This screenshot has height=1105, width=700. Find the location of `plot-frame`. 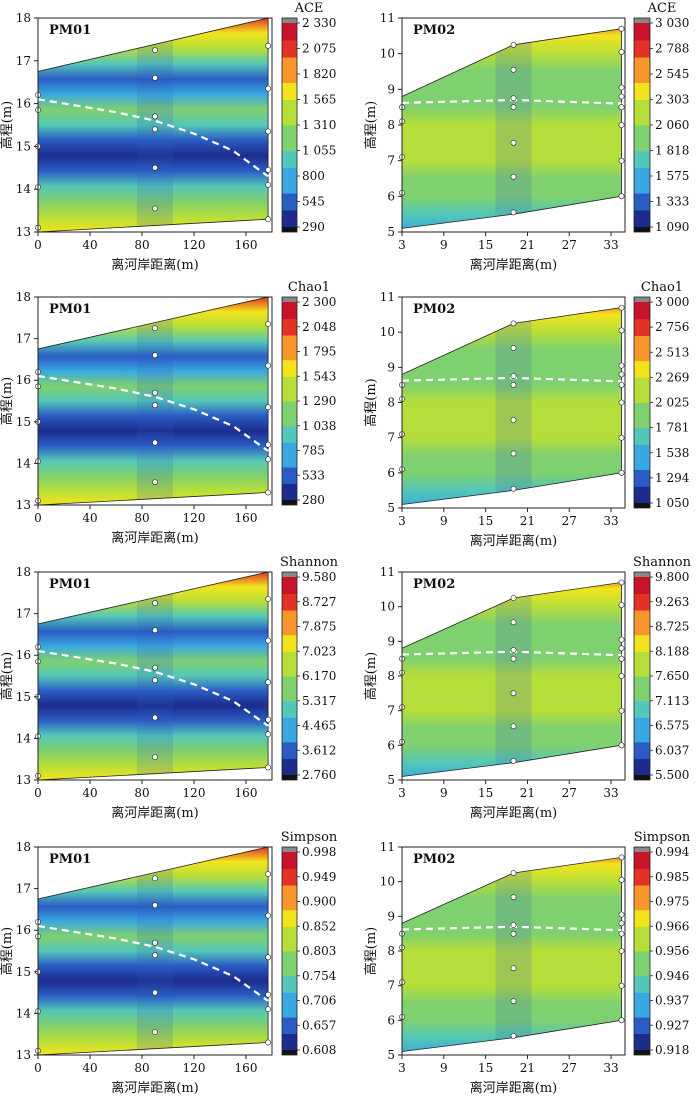

plot-frame is located at coordinates (155, 401).